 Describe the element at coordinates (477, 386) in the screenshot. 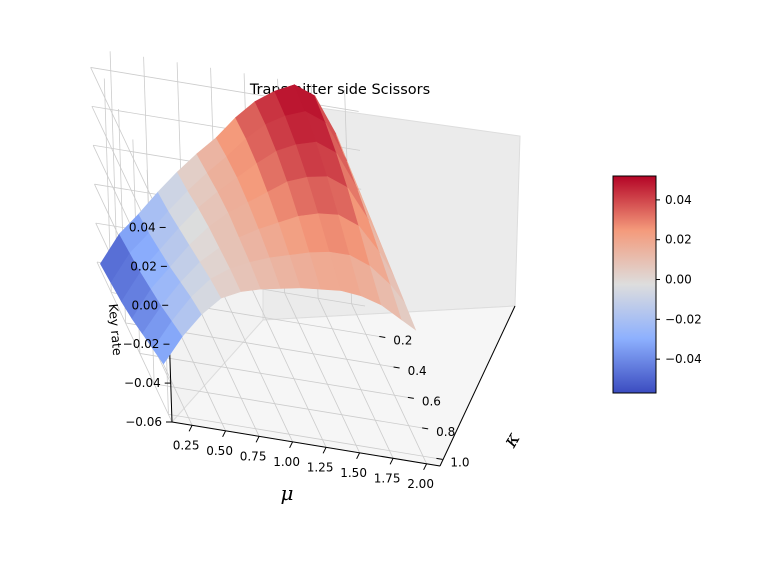

I see `y-axis-line` at that location.